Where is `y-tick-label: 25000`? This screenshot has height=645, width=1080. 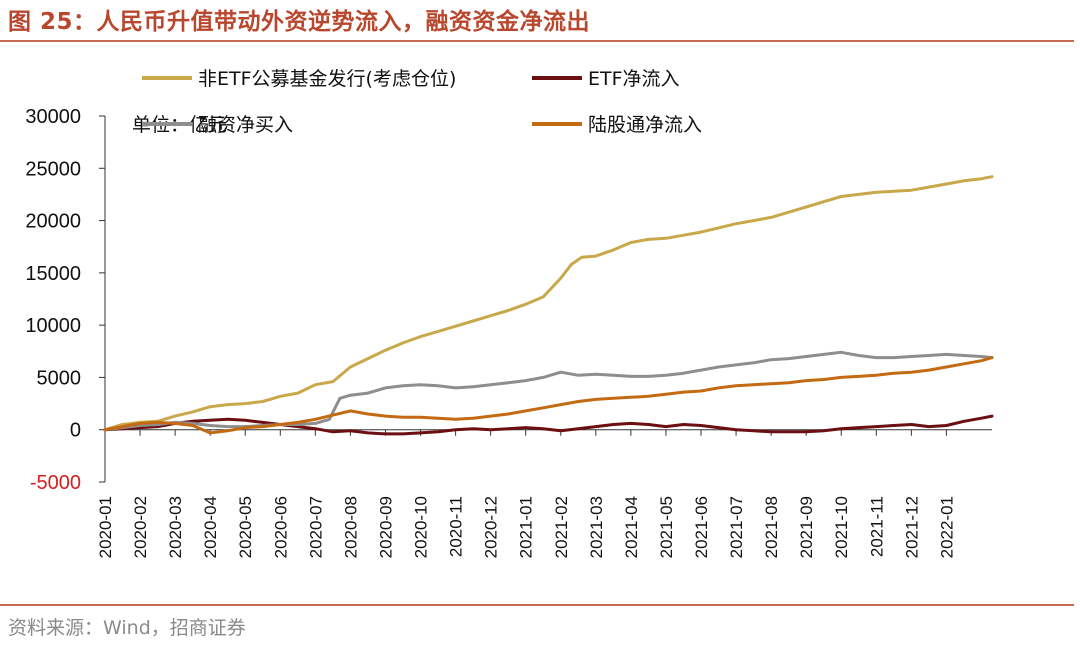
y-tick-label: 25000 is located at coordinates (53, 169).